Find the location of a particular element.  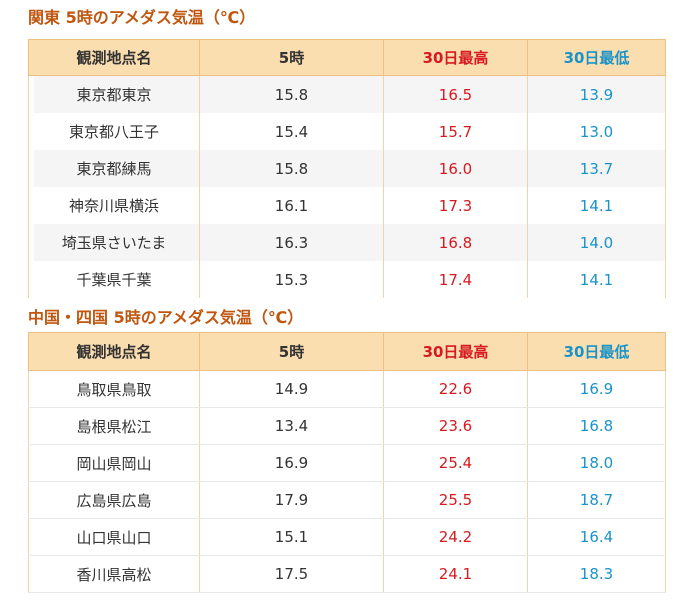

table-row: 岡山県岡山 16.9 25.4 18.0 is located at coordinates (347, 463).